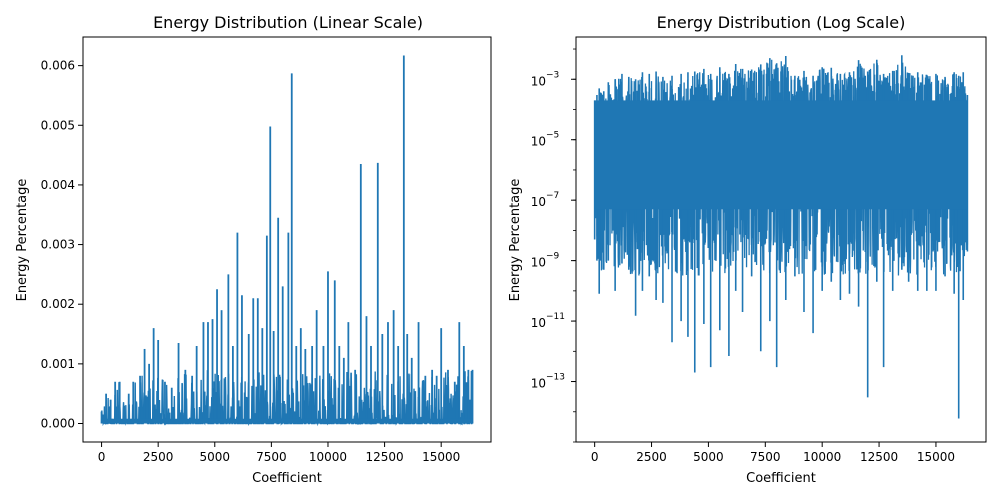 The height and width of the screenshot is (500, 1000). Describe the element at coordinates (58, 125) in the screenshot. I see `y-tick-label: 0.005` at that location.